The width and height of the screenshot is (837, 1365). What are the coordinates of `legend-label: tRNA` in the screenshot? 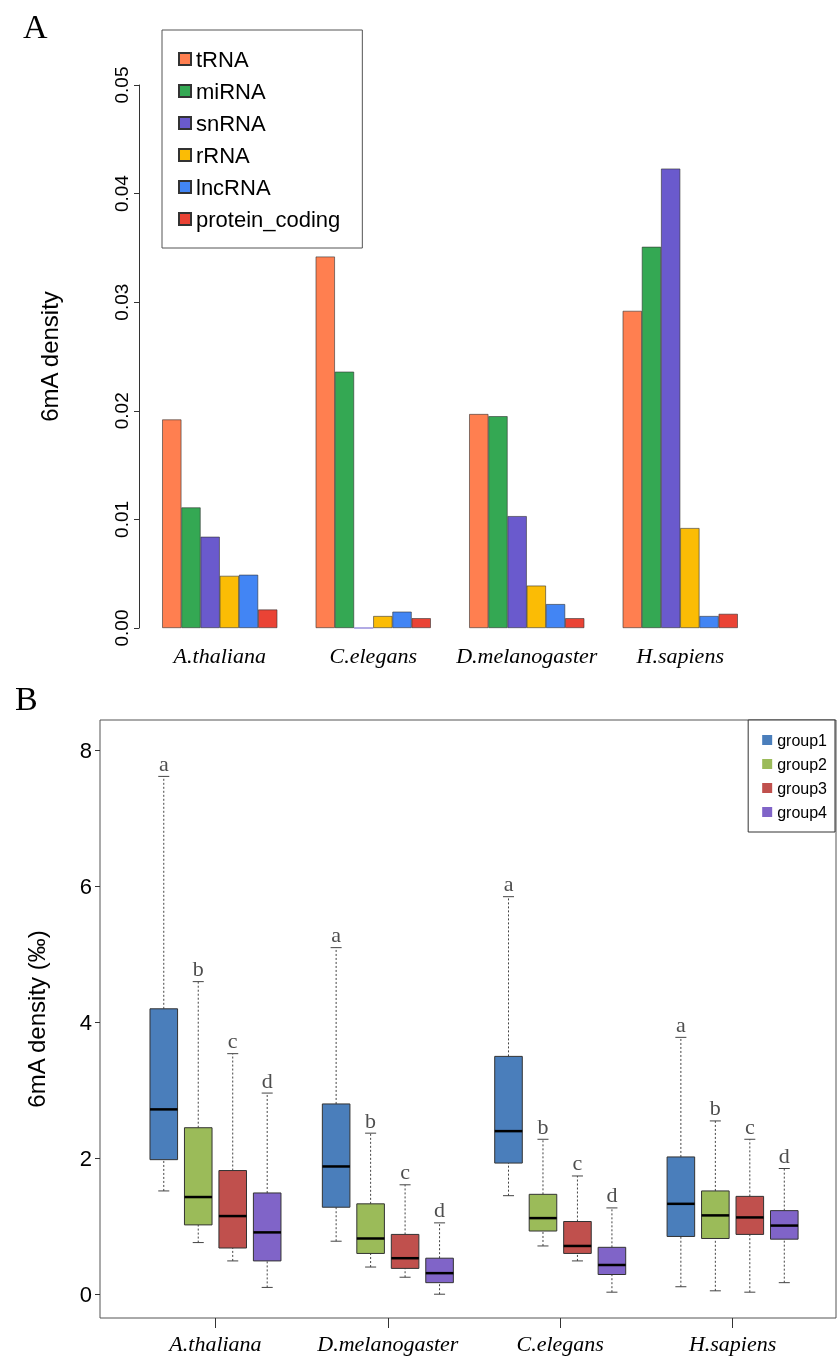 It's located at (222, 59).